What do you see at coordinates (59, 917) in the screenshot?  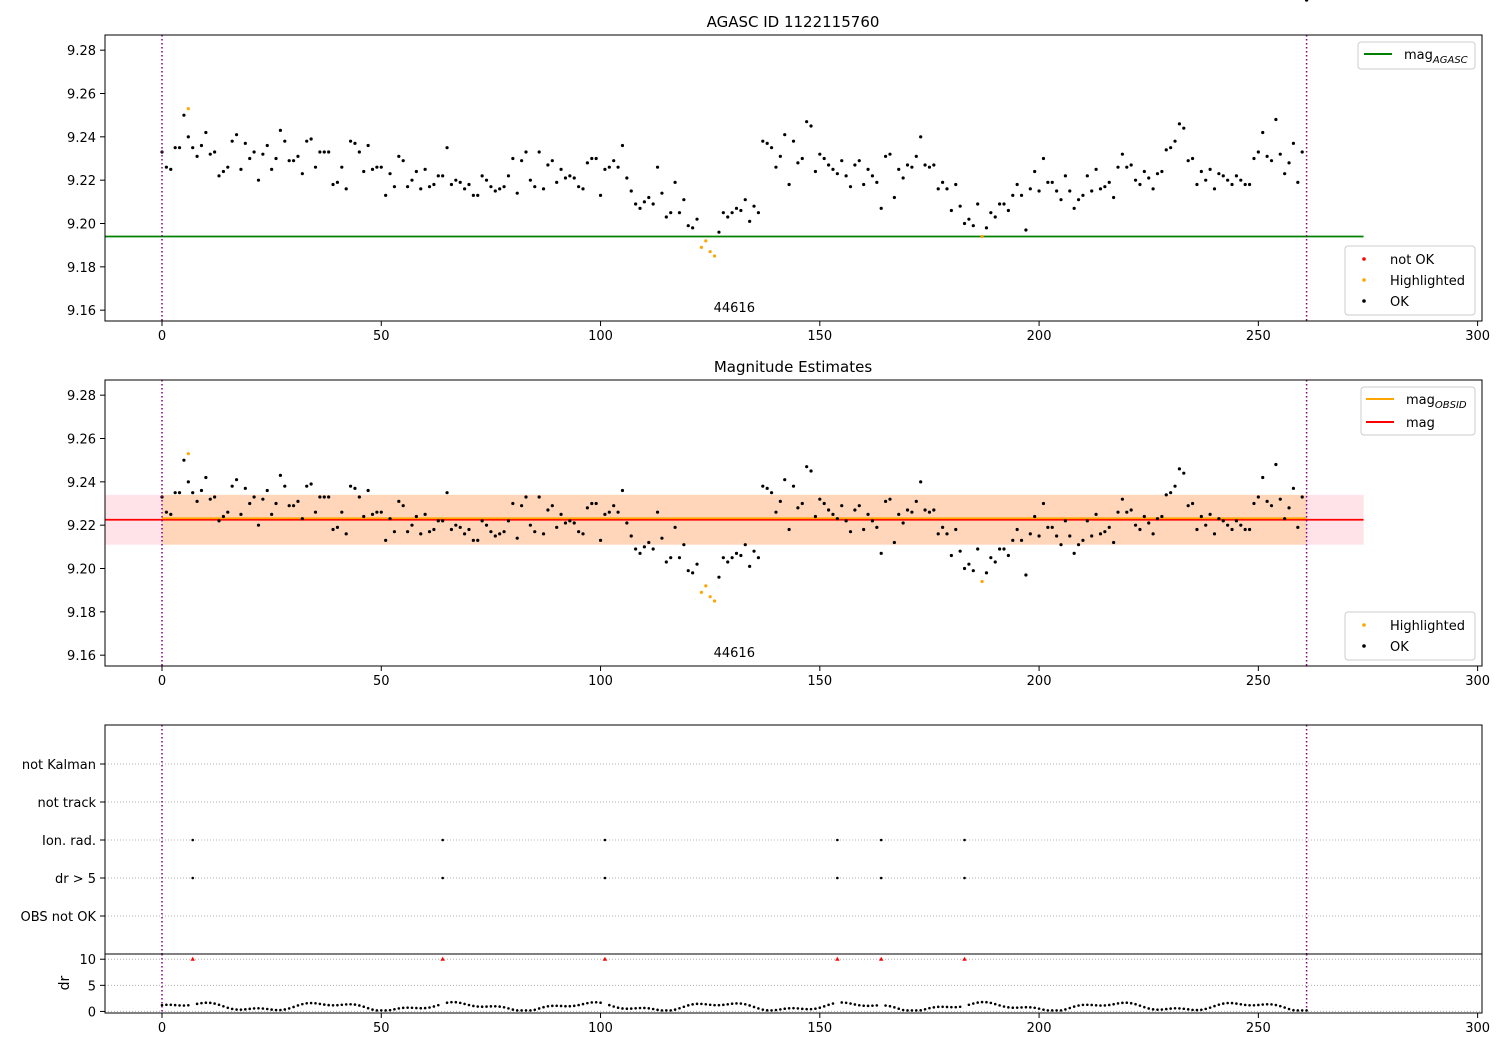 I see `flag-label: OBS not OK` at bounding box center [59, 917].